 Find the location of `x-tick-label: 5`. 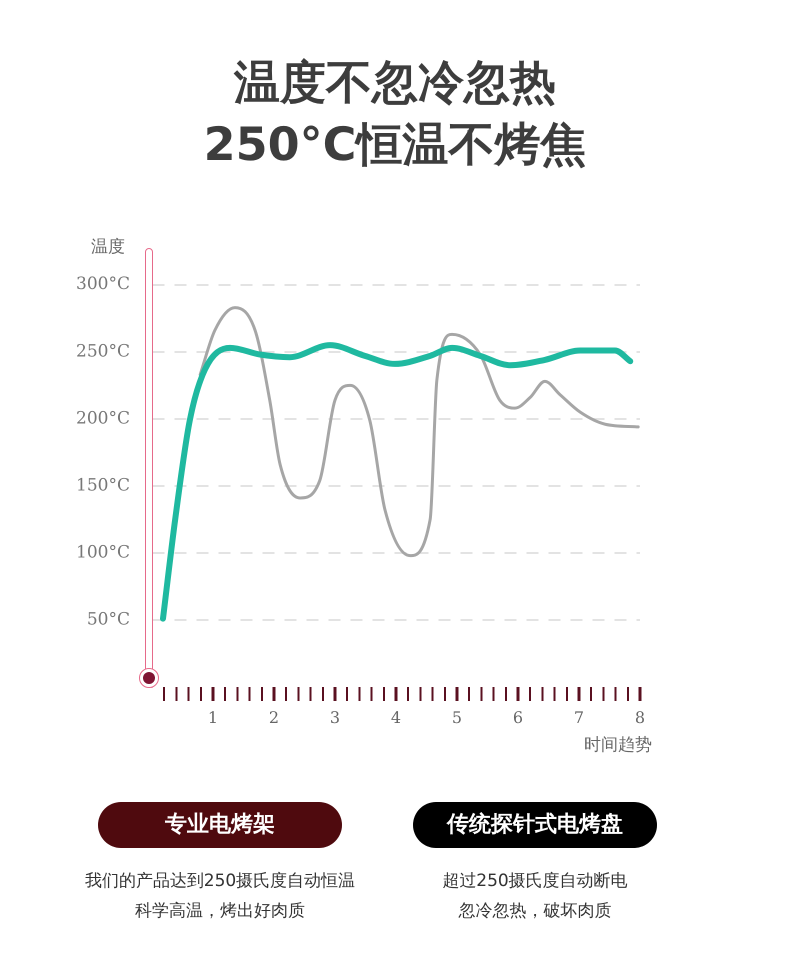

x-tick-label: 5 is located at coordinates (457, 717).